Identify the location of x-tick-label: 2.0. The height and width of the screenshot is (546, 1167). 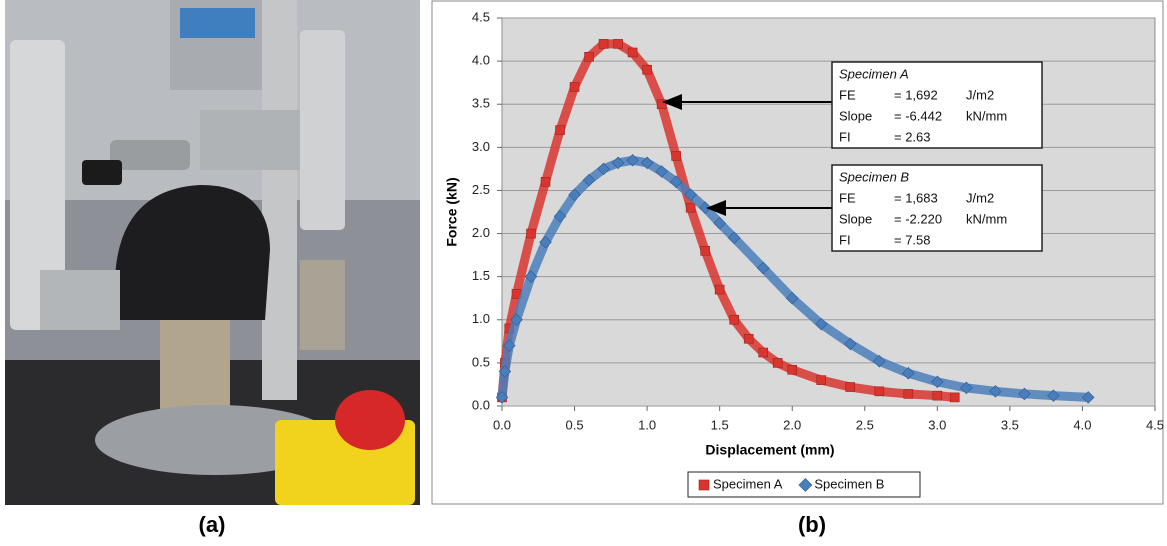
(792, 424).